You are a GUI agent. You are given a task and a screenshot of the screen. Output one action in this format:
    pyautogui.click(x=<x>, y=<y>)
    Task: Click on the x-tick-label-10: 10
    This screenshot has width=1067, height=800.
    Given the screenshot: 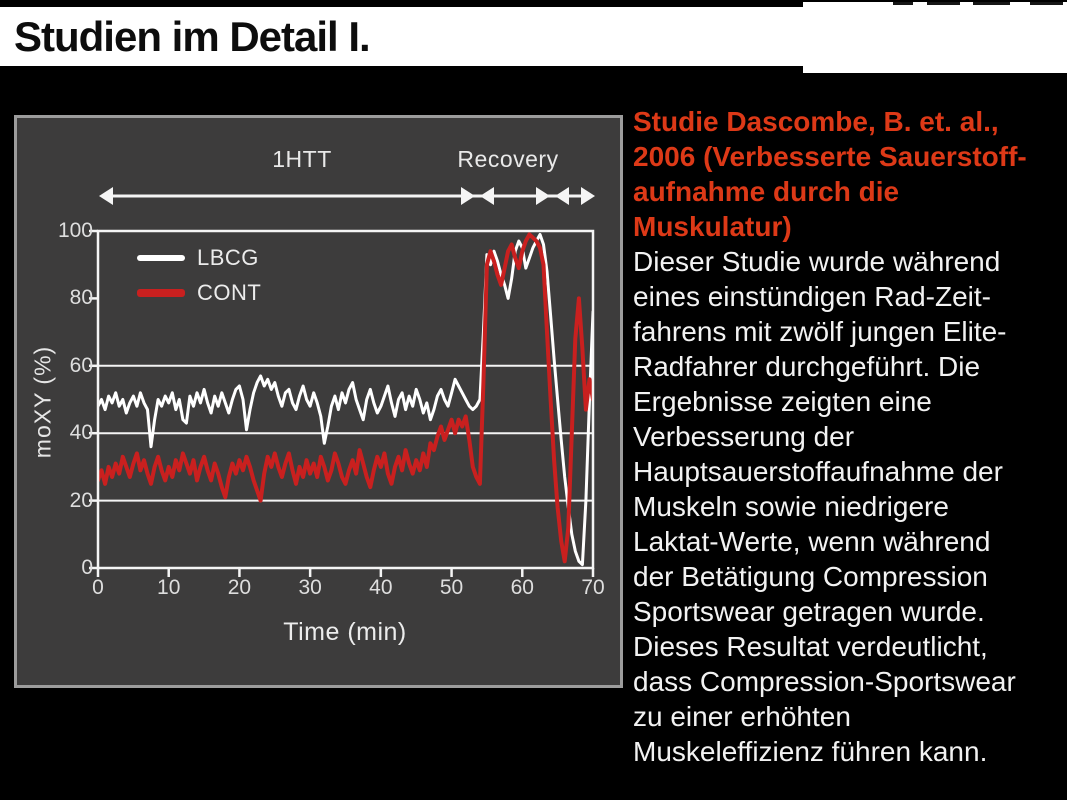 What is the action you would take?
    pyautogui.click(x=169, y=587)
    